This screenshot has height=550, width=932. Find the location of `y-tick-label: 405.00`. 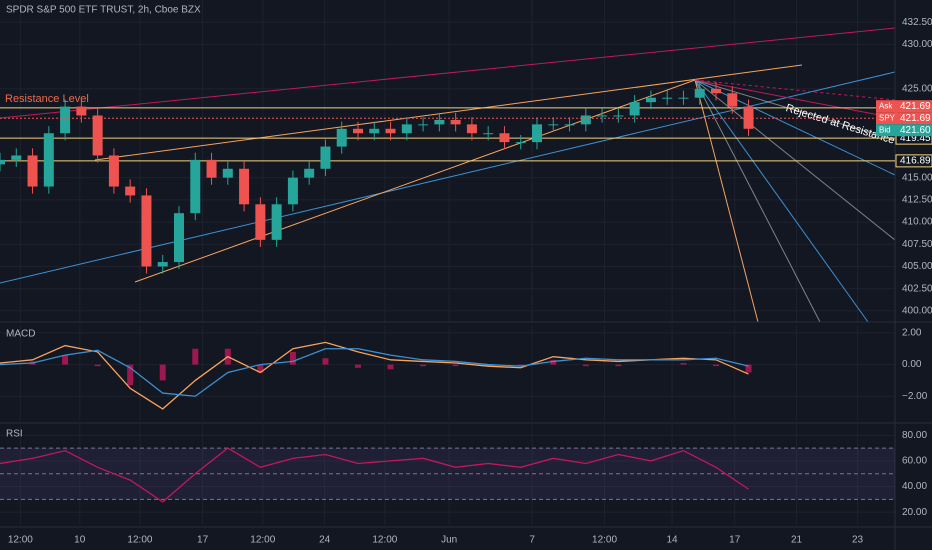

y-tick-label: 405.00 is located at coordinates (917, 266).